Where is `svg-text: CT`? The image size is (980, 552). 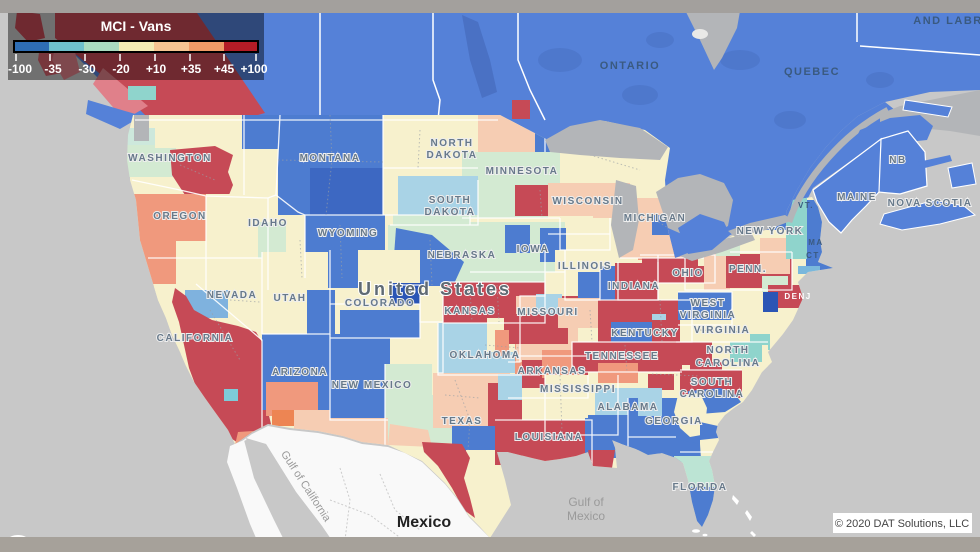
svg-text: CT is located at coordinates (813, 255).